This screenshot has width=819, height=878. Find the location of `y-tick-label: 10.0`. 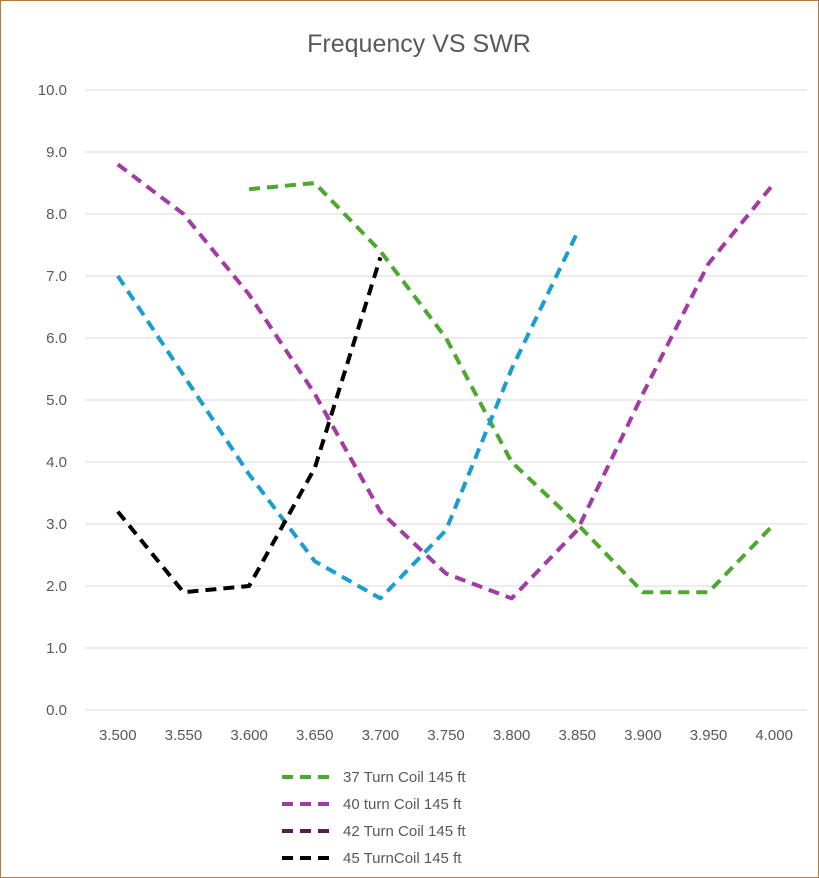

y-tick-label: 10.0 is located at coordinates (52, 90).